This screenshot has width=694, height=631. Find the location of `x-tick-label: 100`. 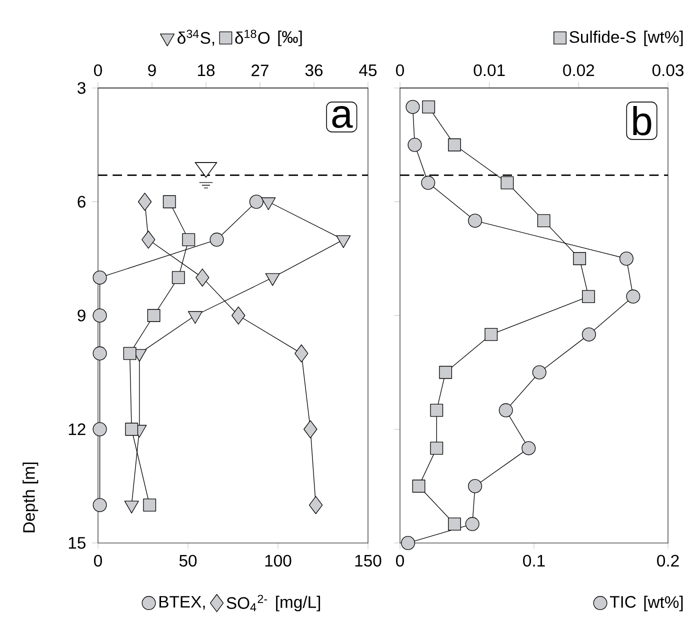

x-tick-label: 100 is located at coordinates (278, 560).